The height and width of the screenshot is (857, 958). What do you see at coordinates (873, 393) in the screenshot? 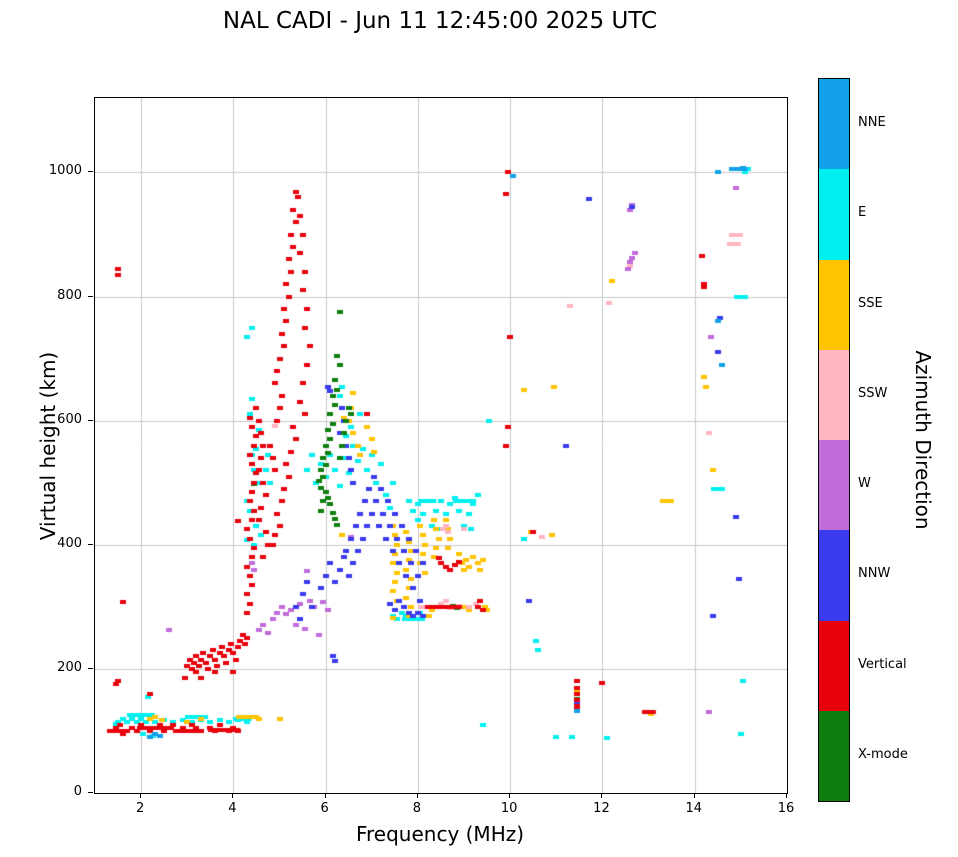
I see `colorbar-label-ssw: SSW` at bounding box center [873, 393].